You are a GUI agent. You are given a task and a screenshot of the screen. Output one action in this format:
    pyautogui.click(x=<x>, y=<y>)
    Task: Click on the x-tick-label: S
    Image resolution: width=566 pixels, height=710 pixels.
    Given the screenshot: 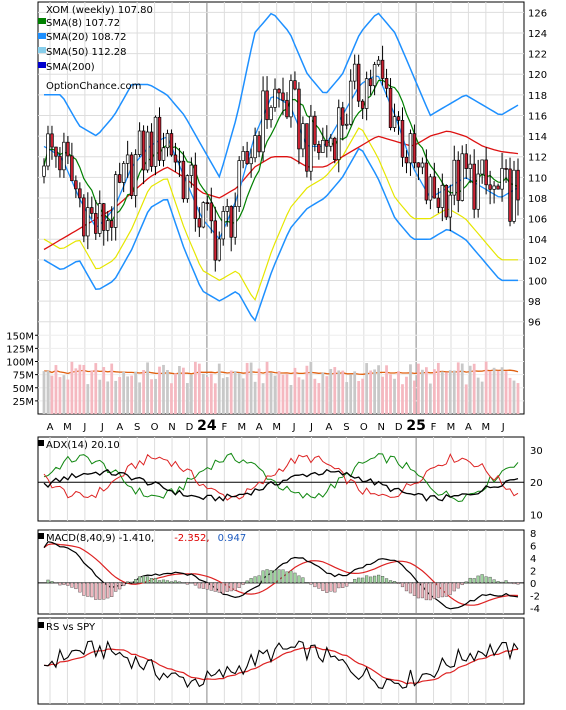 What is the action you would take?
    pyautogui.click(x=137, y=427)
    